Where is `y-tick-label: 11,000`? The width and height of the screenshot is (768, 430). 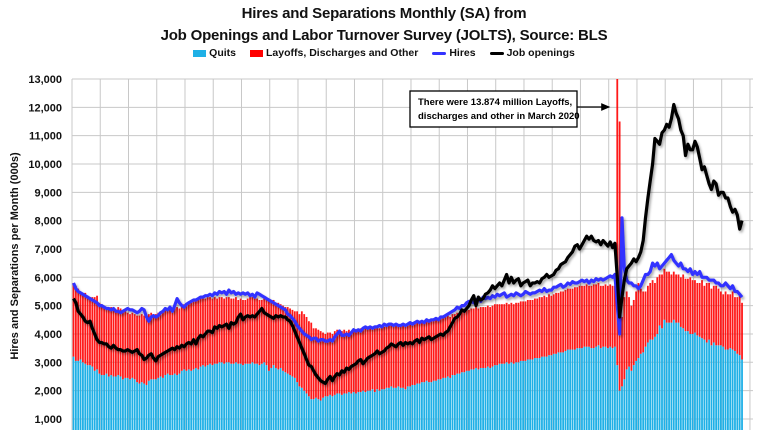 y-tick-label: 11,000 is located at coordinates (45, 137).